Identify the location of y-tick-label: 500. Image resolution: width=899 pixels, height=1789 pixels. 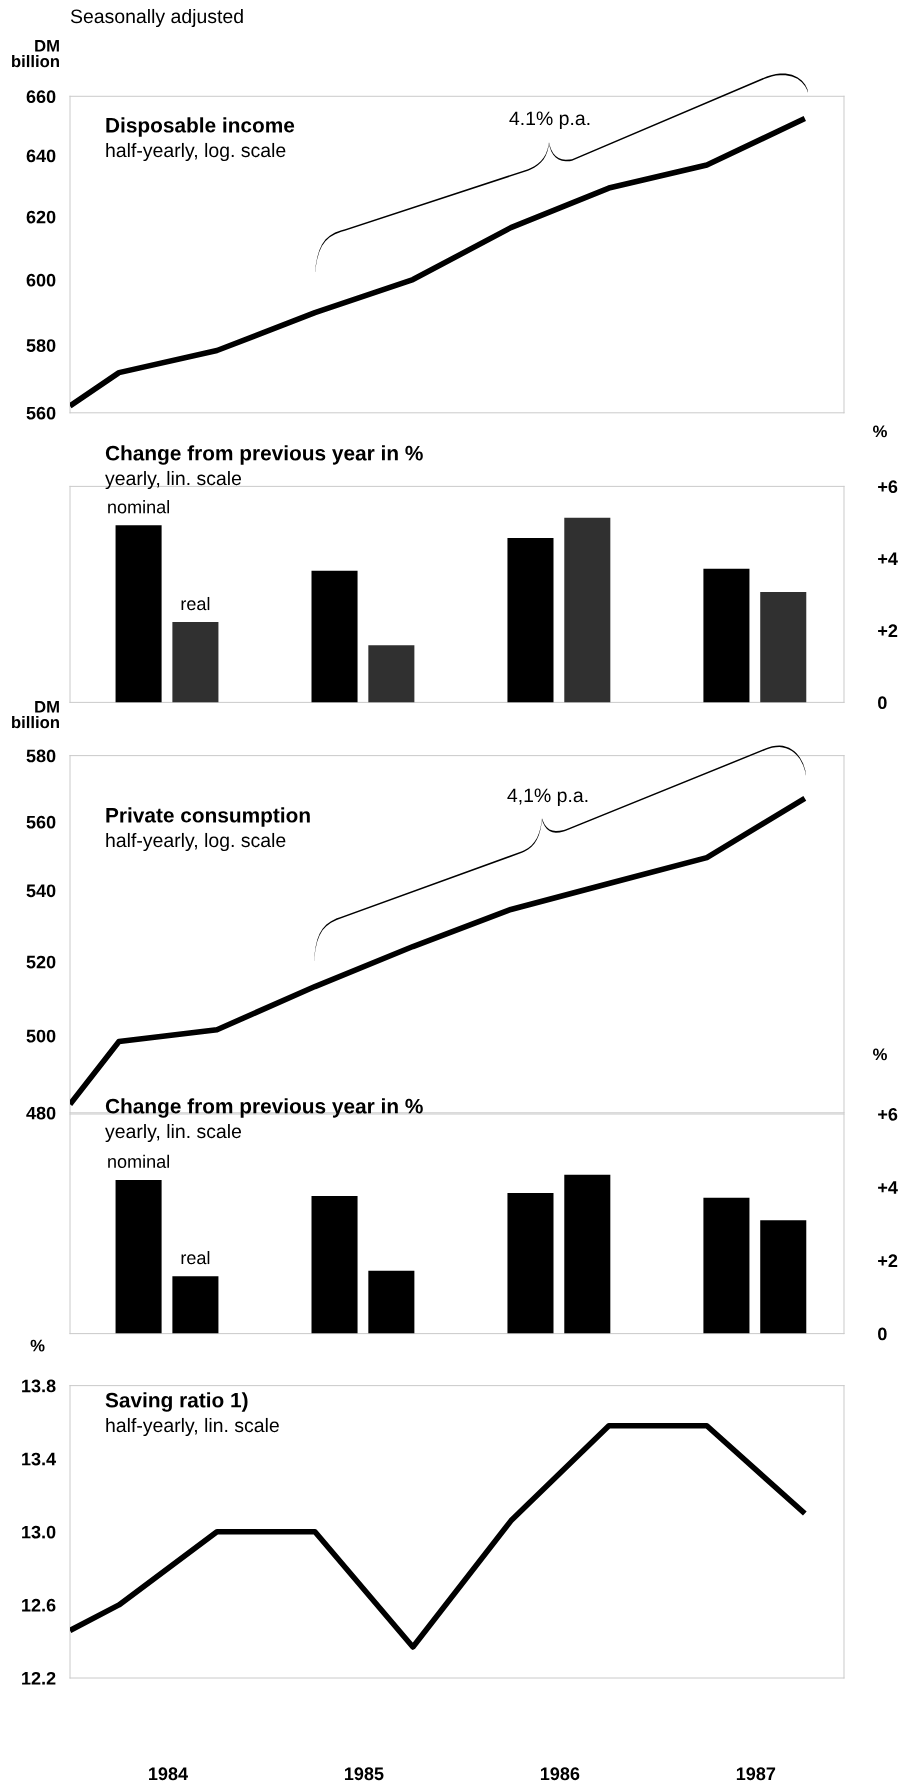
(41, 1036).